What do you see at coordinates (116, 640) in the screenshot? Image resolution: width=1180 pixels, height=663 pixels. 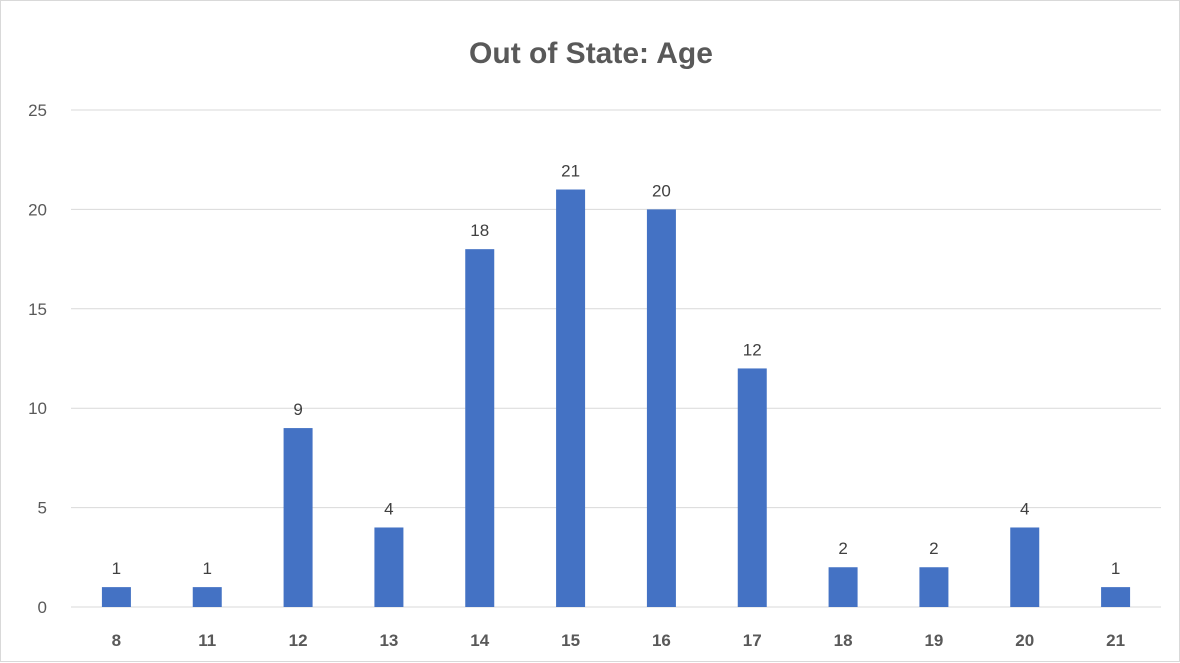 I see `x-tick-label: 8` at bounding box center [116, 640].